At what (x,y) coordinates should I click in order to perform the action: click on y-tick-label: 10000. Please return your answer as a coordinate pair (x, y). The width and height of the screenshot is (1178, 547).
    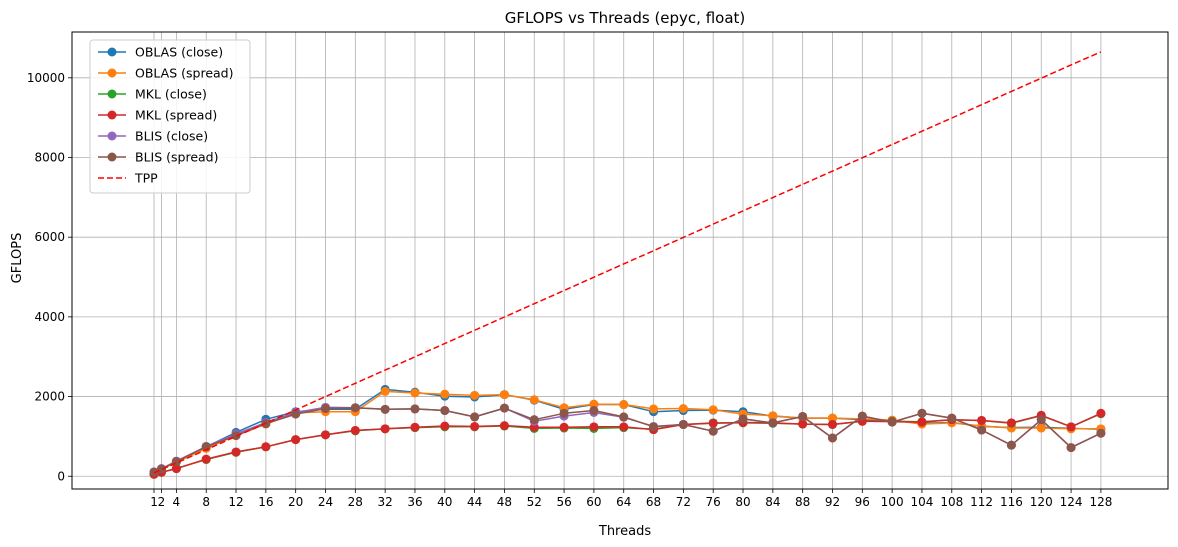
    Looking at the image, I should click on (46, 78).